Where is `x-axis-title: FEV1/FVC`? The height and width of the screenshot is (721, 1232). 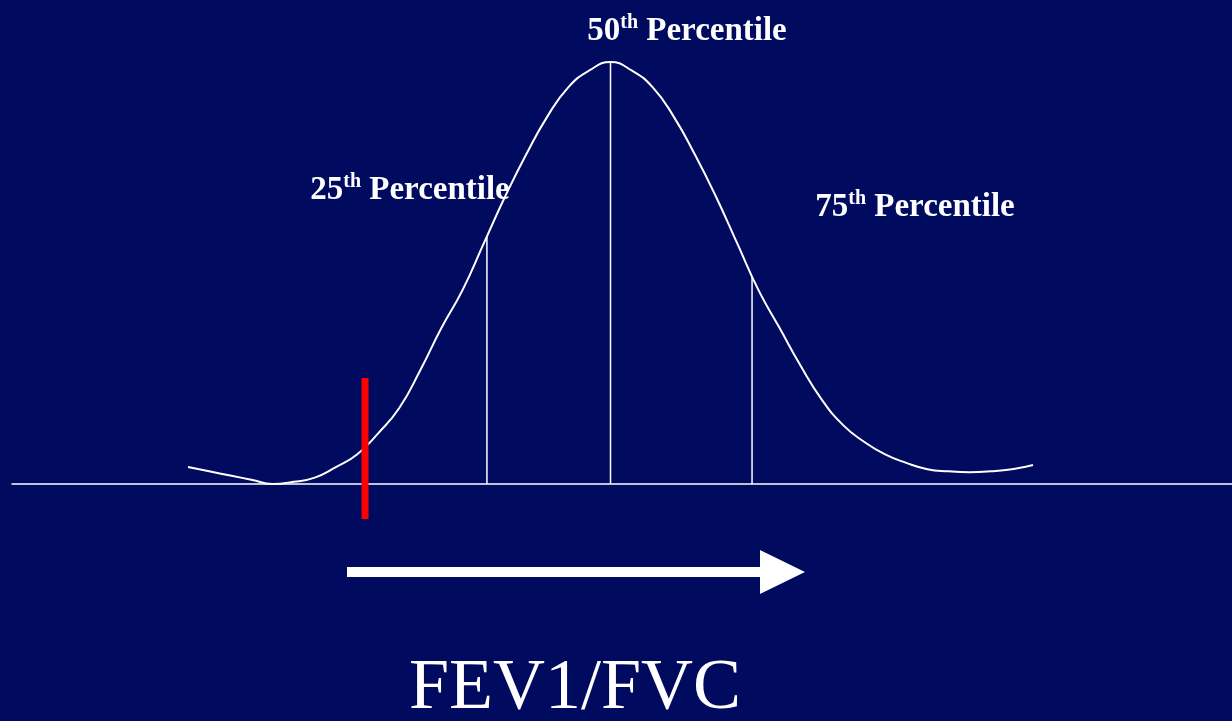
x-axis-title: FEV1/FVC is located at coordinates (575, 682).